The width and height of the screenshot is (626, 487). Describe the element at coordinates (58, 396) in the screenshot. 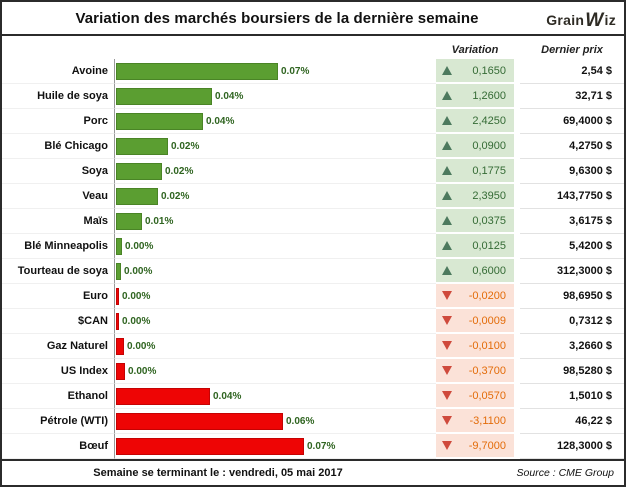

I see `row-label: Ethanol` at that location.